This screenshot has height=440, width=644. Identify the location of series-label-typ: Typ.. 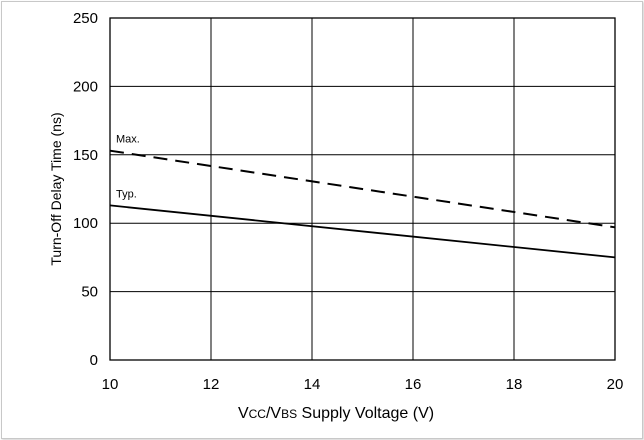
(126, 194).